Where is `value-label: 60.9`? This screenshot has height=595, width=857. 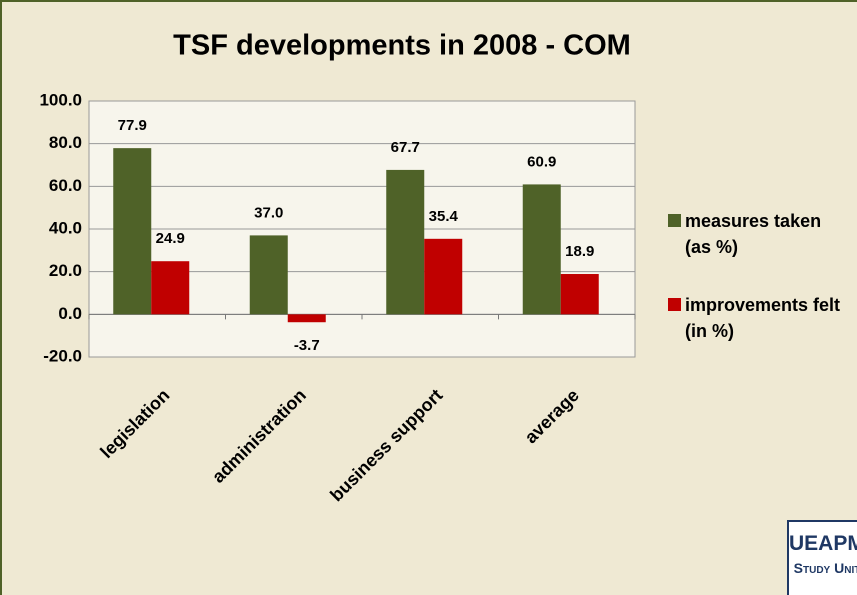
value-label: 60.9 is located at coordinates (541, 161).